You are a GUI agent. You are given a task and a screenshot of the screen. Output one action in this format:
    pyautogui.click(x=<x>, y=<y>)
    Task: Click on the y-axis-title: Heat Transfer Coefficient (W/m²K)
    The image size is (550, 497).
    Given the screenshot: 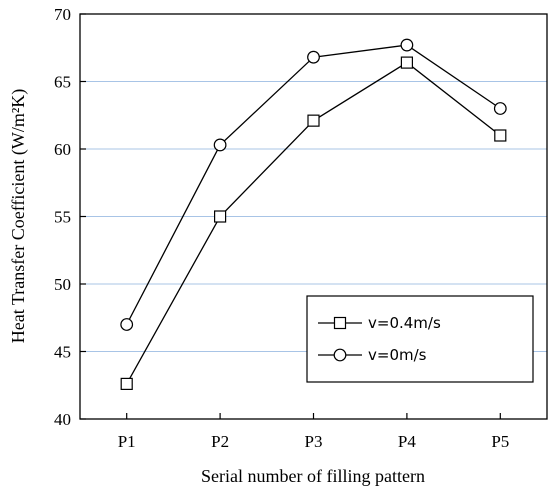 What is the action you would take?
    pyautogui.click(x=18, y=216)
    